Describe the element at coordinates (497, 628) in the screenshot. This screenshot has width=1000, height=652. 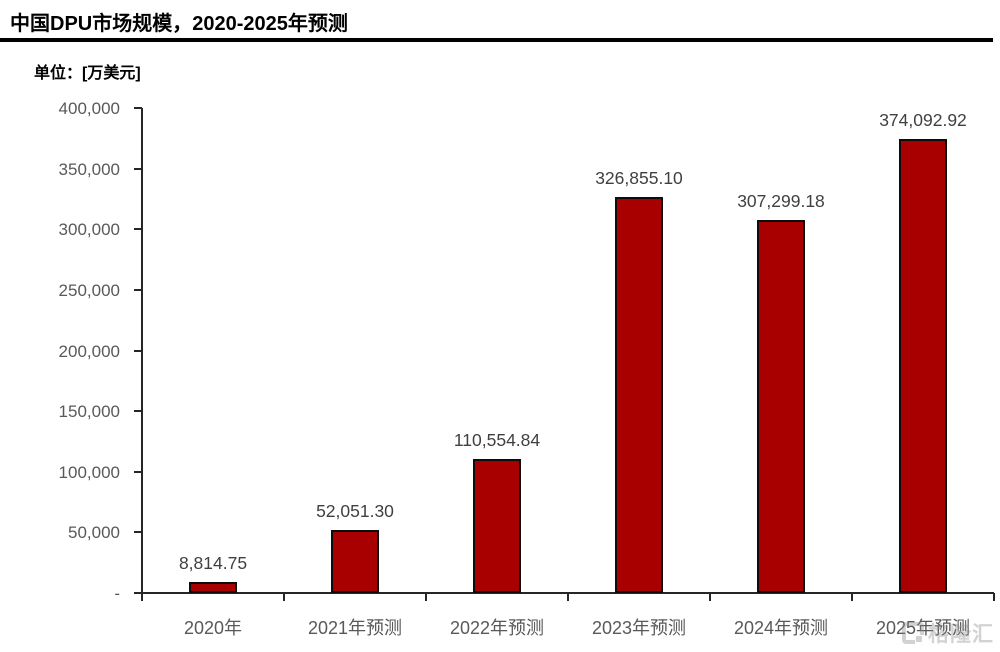
I see `x-axis-tick-label: 2022年预测` at that location.